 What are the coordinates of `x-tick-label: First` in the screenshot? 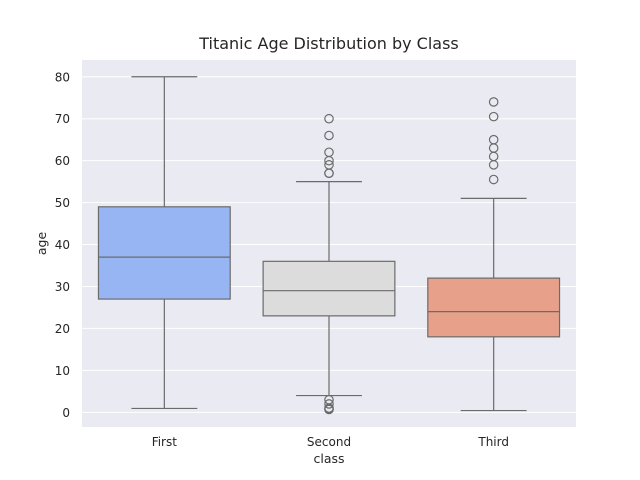 It's located at (165, 442).